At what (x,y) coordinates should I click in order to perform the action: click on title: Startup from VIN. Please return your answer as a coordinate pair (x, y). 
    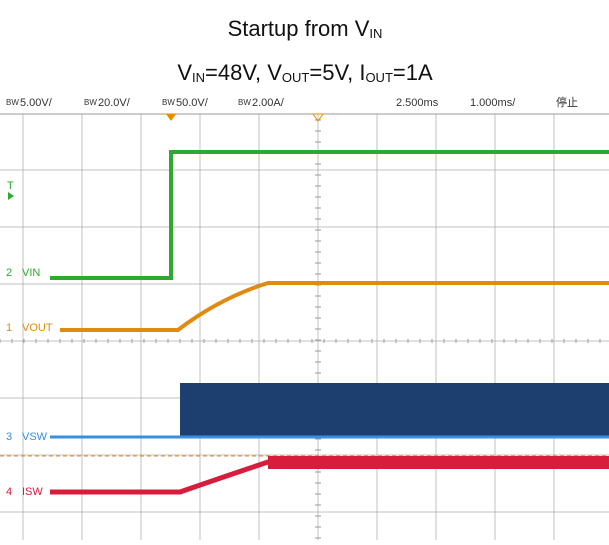
    Looking at the image, I should click on (305, 29).